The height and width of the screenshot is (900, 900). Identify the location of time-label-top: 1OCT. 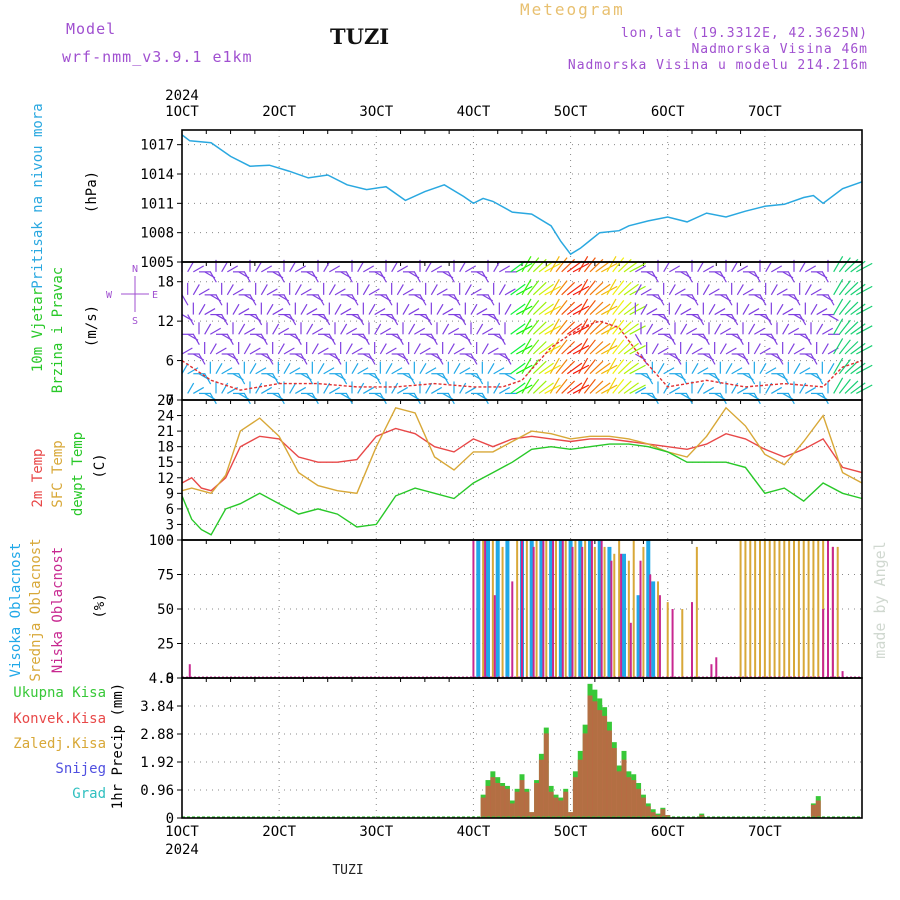
(182, 112).